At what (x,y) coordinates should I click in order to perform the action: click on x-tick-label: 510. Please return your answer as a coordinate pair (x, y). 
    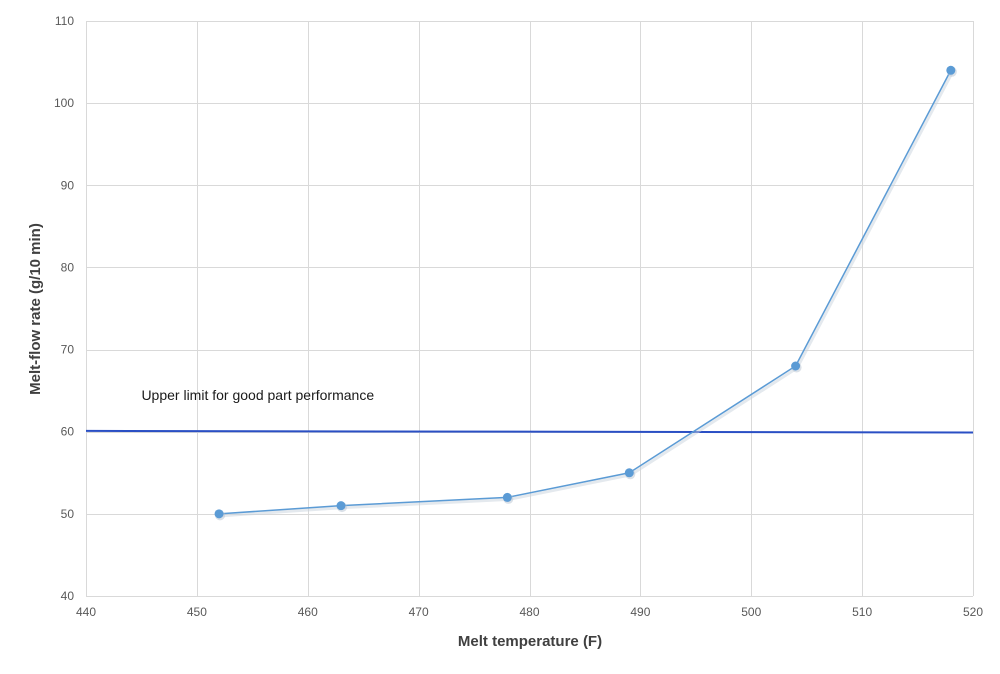
    Looking at the image, I should click on (862, 612).